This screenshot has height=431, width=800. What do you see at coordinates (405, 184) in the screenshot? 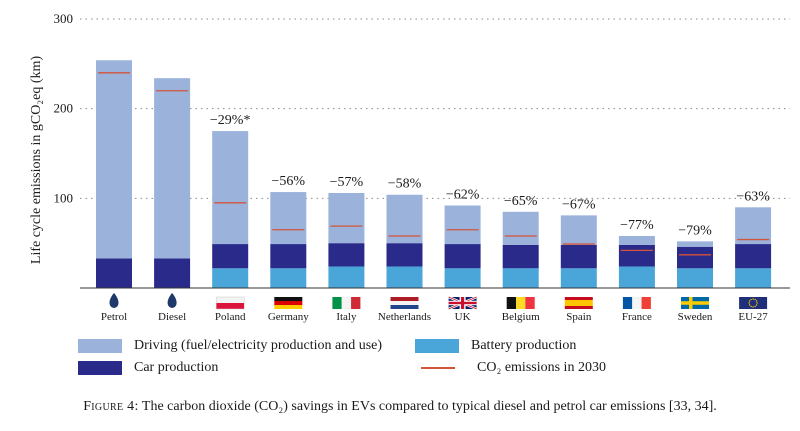
I see `savings-label-netherlands: −58%` at bounding box center [405, 184].